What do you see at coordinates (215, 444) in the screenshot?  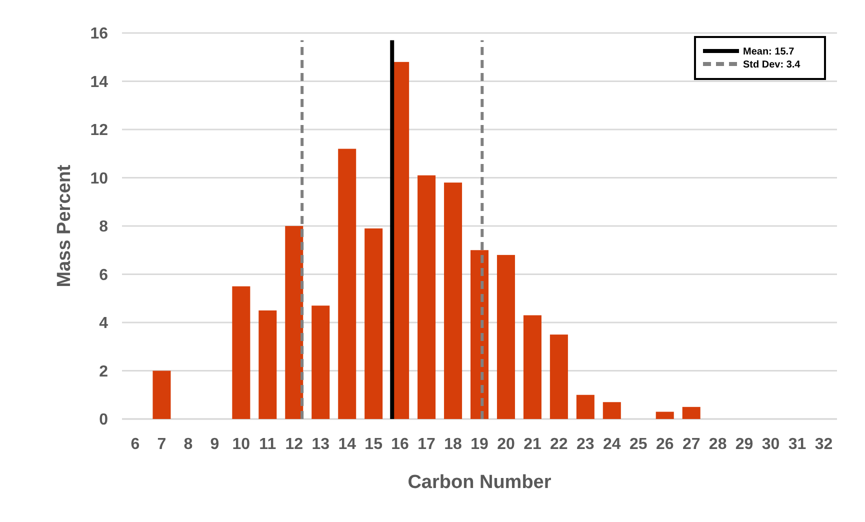 I see `x-tick-label: 9` at bounding box center [215, 444].